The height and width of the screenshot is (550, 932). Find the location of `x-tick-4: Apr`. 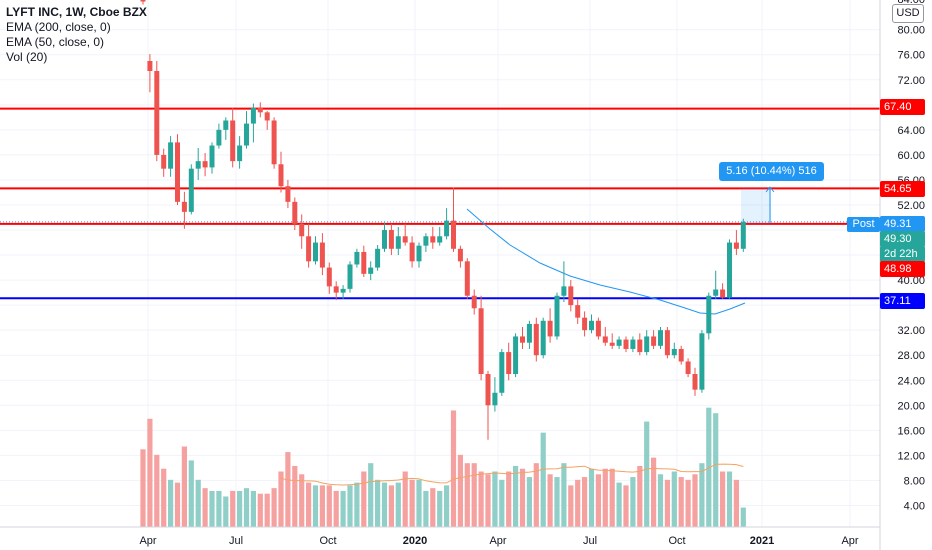

x-tick-4: Apr is located at coordinates (497, 541).